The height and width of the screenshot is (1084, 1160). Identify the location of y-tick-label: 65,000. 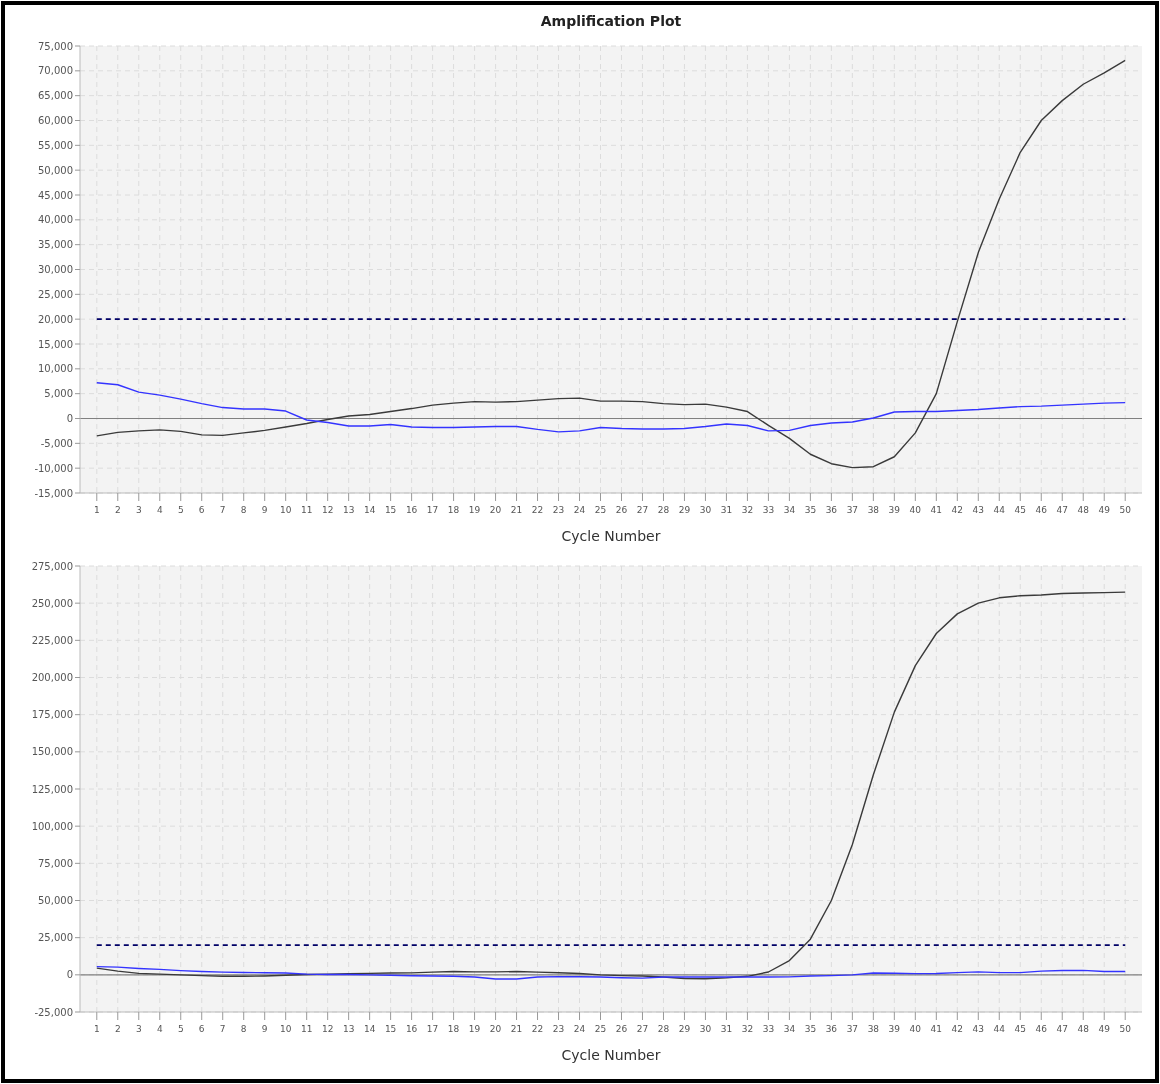
(55, 96).